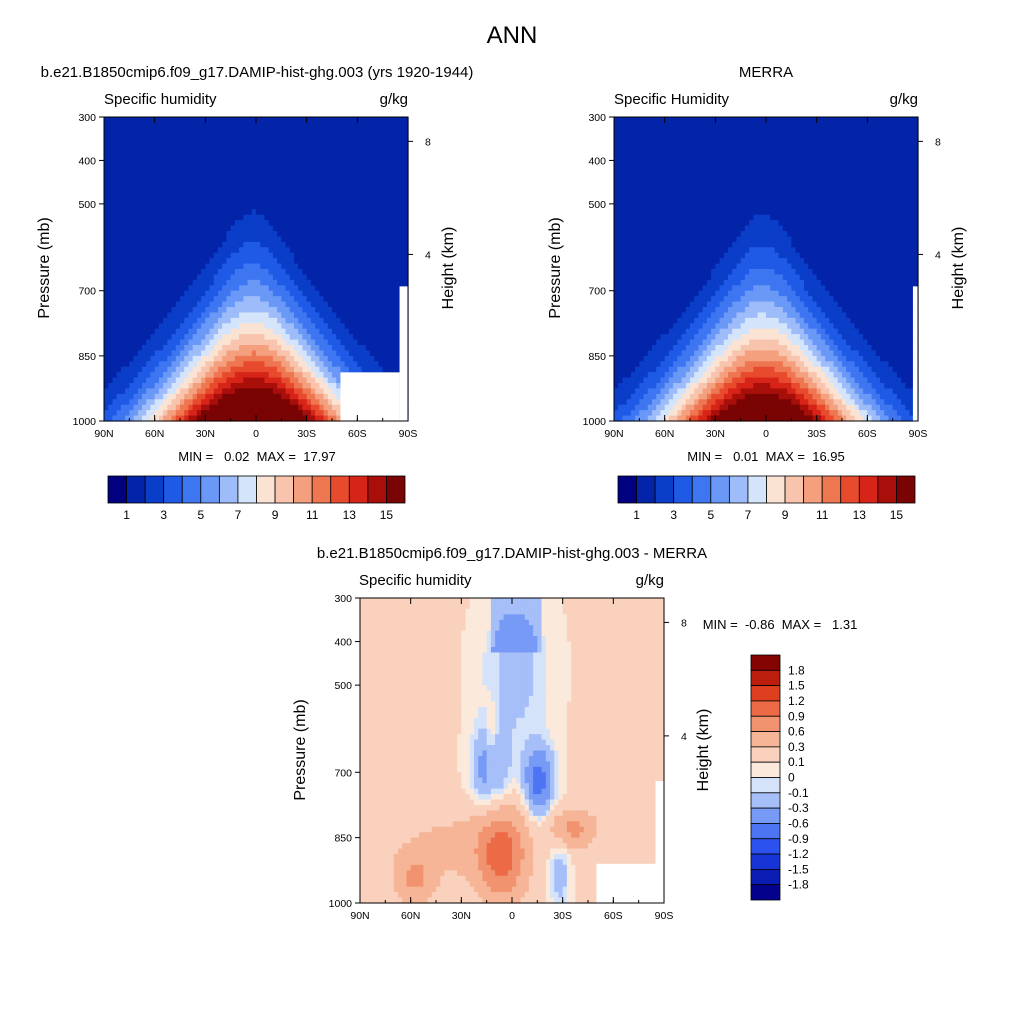 The height and width of the screenshot is (1024, 1024). I want to click on colorbar-label: 0.3, so click(796, 747).